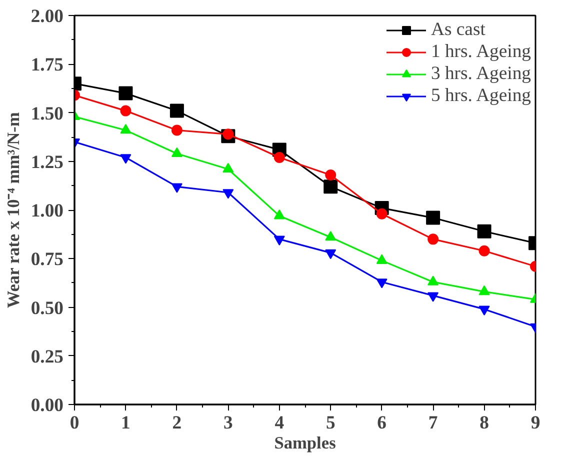 The image size is (568, 461). Describe the element at coordinates (13, 210) in the screenshot. I see `y-axis-title: Wear rate x 10⁻⁴ mm³/N-m` at that location.